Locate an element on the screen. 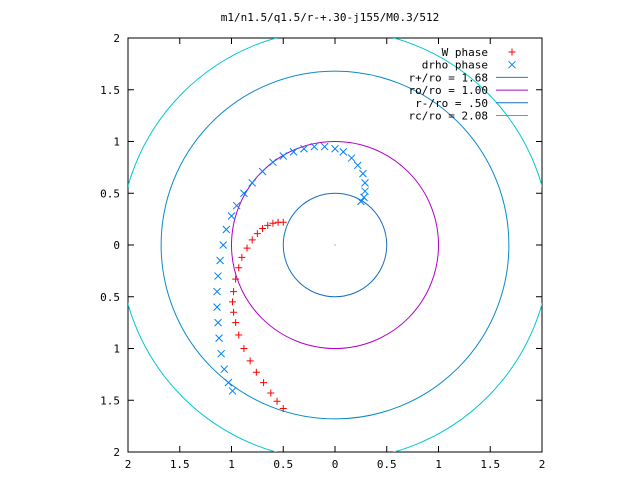 The image size is (640, 480). phase-points is located at coordinates (291, 277).